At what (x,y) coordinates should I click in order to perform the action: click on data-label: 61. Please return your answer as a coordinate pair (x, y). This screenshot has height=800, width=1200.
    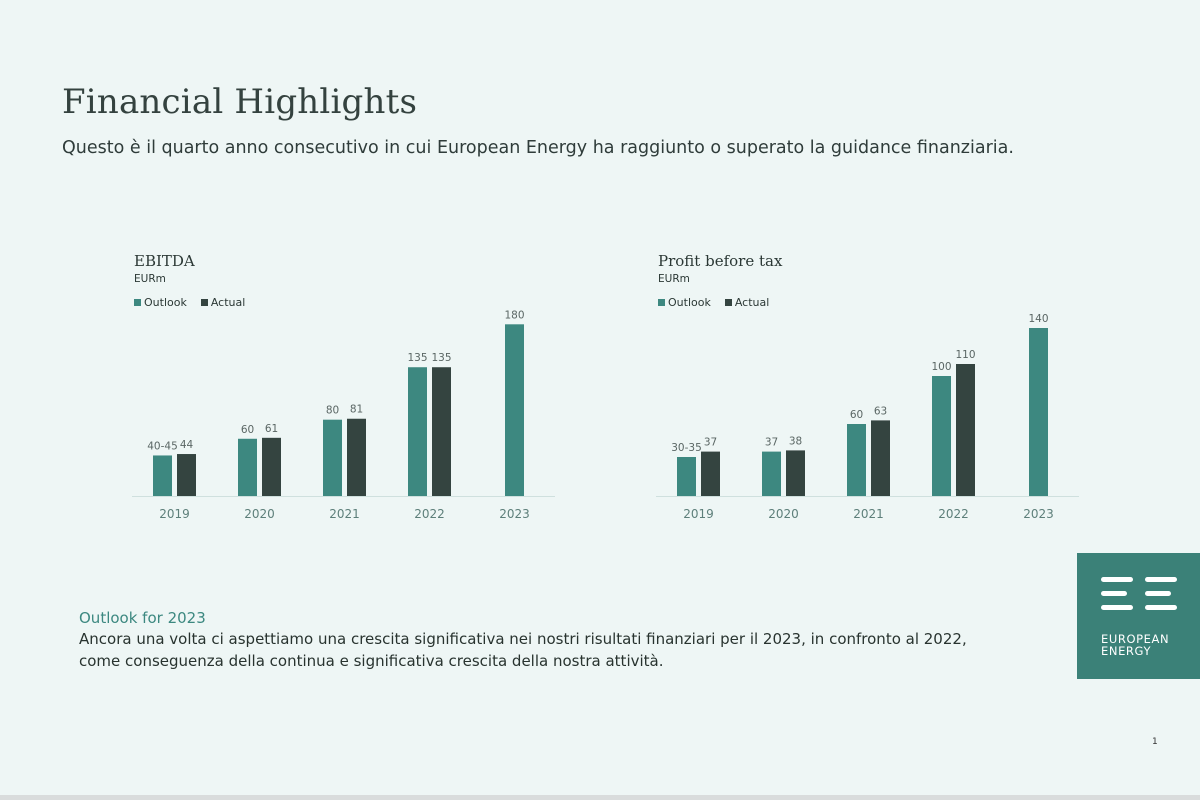
    Looking at the image, I should click on (271, 429).